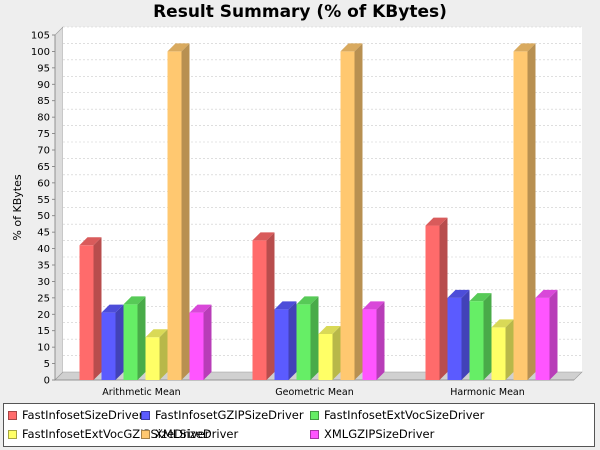 This screenshot has width=600, height=450. What do you see at coordinates (43, 315) in the screenshot?
I see `y-tick-label: 20` at bounding box center [43, 315].